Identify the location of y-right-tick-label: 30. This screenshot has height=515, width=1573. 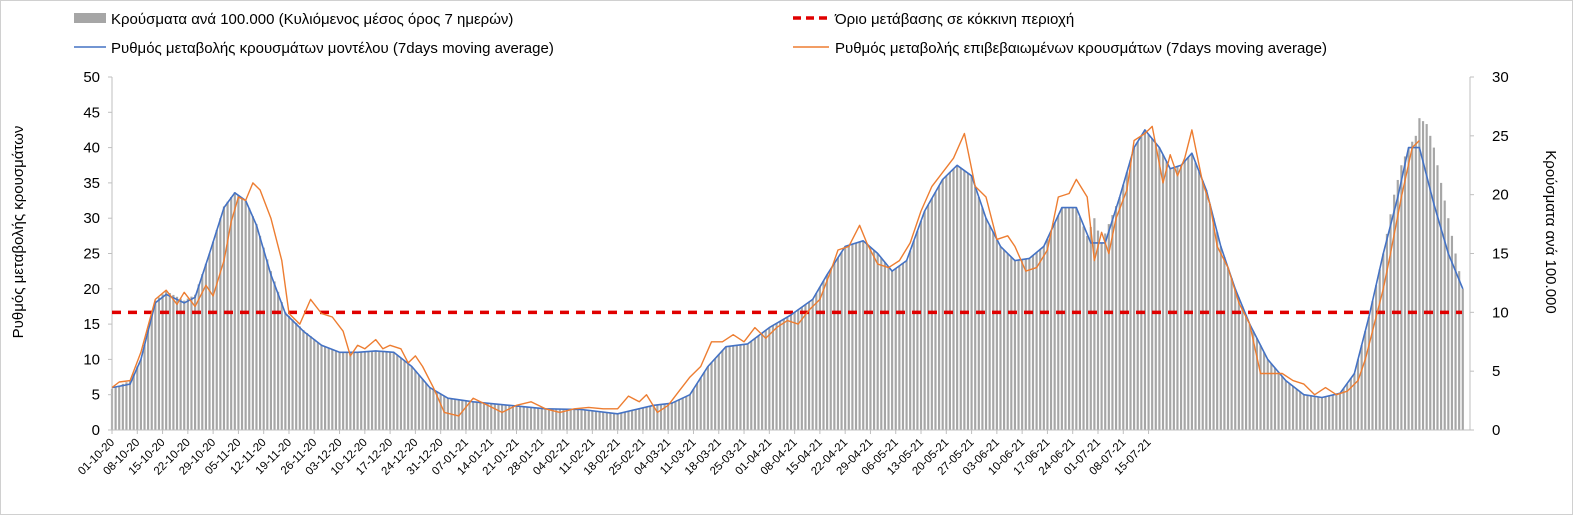
(1500, 77).